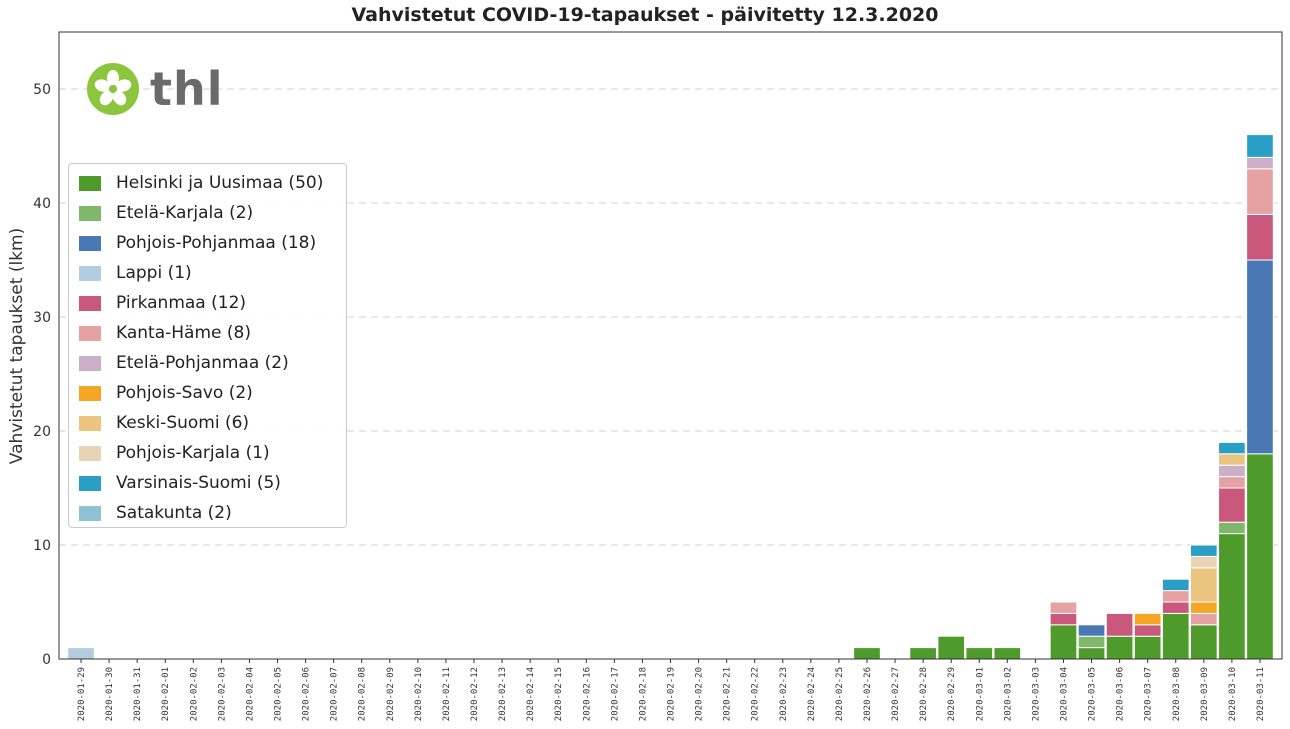 The image size is (1290, 729). I want to click on x-tick-label: 2020-01-31, so click(138, 694).